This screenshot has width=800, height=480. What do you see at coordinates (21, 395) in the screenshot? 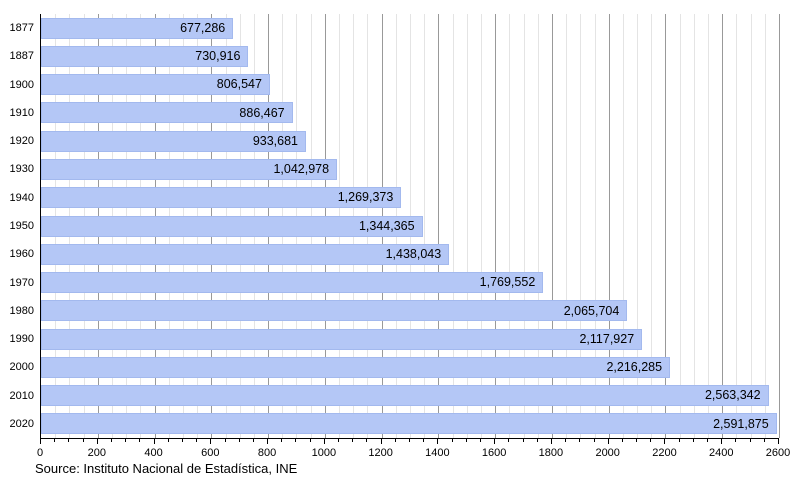
I see `y-axis-label-2010: 2010` at bounding box center [21, 395].